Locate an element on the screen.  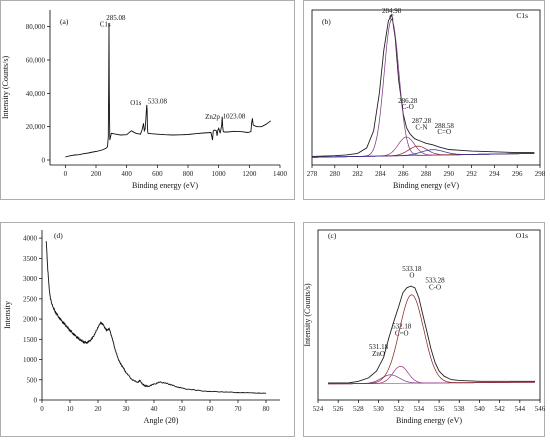
x-tick-label: 1400 is located at coordinates (280, 174).